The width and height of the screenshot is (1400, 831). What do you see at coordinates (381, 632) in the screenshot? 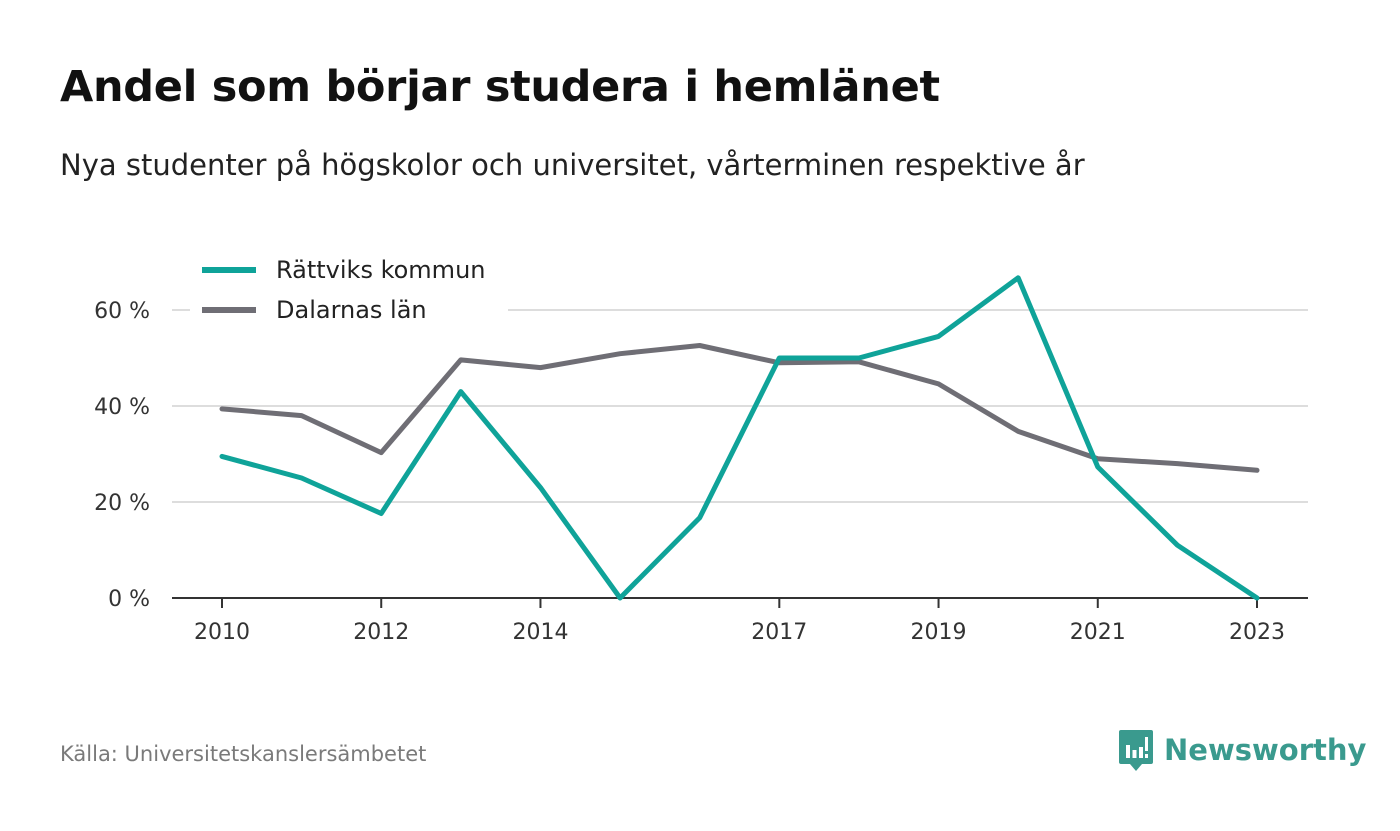
I see `x-tick-label: 2012` at bounding box center [381, 632].